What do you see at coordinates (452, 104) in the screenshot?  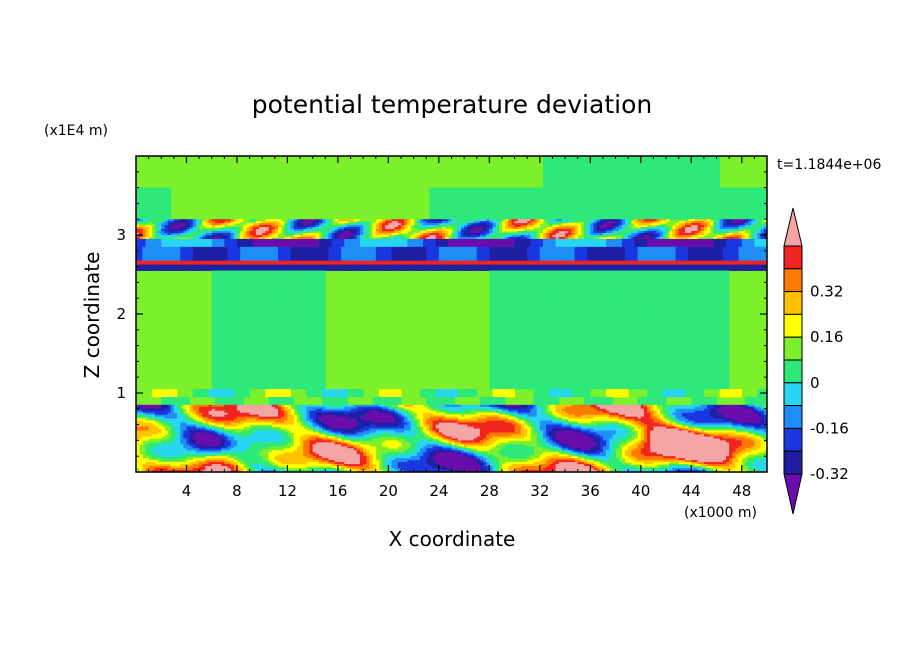 I see `chart-title: potential temperature deviation` at bounding box center [452, 104].